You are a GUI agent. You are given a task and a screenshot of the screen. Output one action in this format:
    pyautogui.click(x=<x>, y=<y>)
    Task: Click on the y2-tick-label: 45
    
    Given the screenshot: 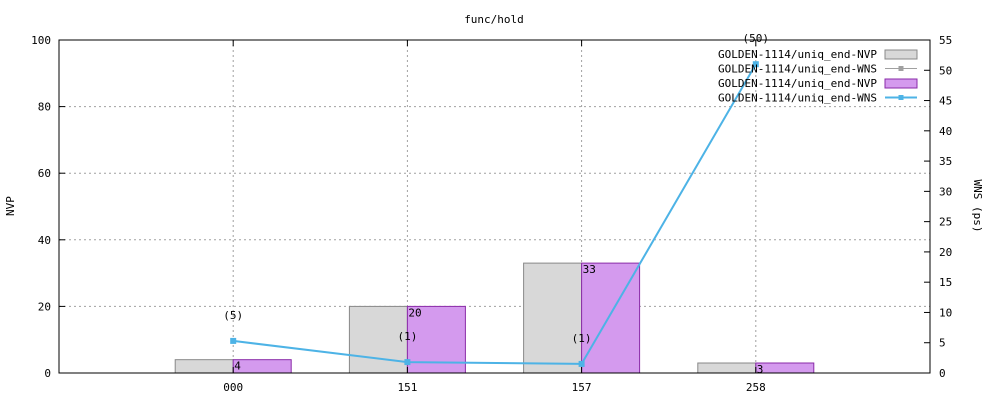 What is the action you would take?
    pyautogui.click(x=945, y=101)
    